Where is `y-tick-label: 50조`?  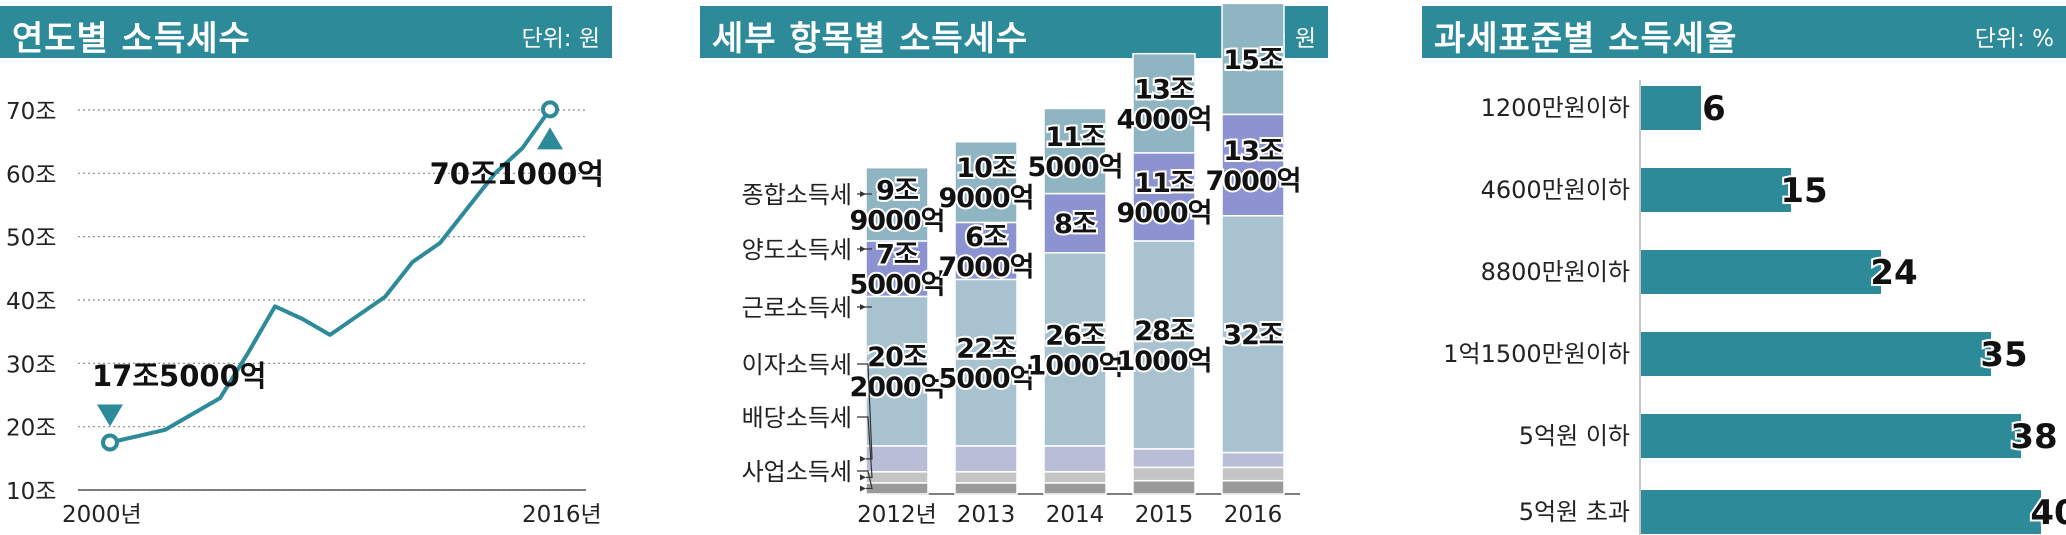
y-tick-label: 50조 is located at coordinates (31, 239).